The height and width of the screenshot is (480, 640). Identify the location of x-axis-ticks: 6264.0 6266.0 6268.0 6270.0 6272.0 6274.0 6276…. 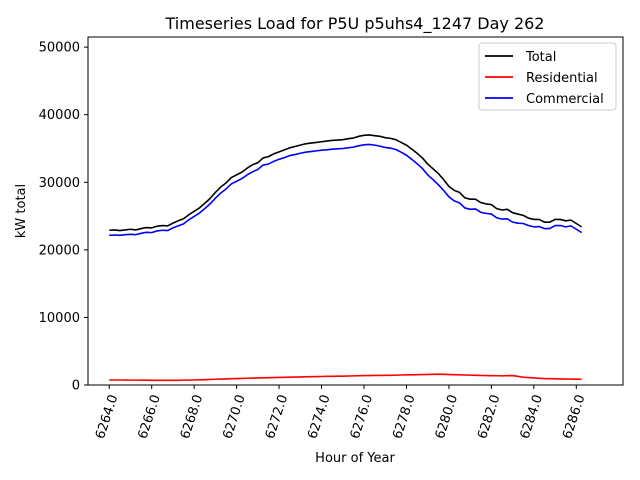
(340, 413).